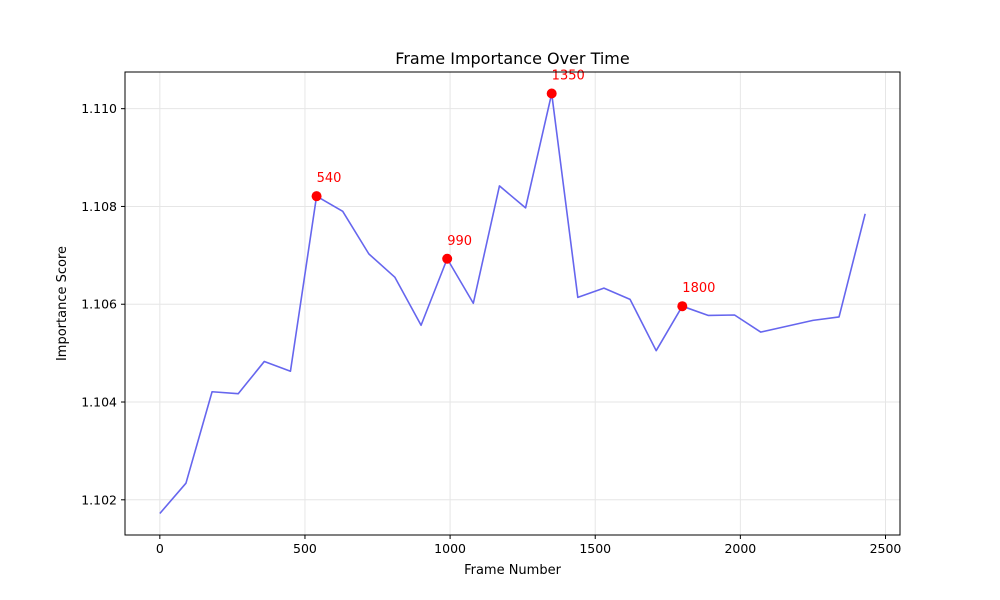  I want to click on chart-title: Frame Importance Over Time, so click(512, 58).